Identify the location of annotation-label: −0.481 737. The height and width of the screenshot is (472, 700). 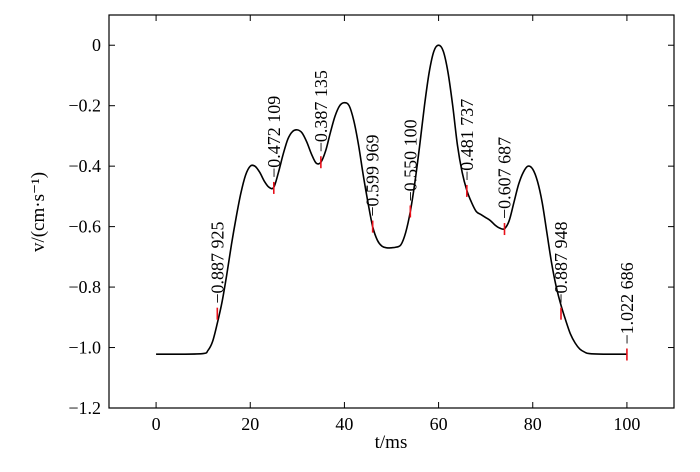
(467, 140).